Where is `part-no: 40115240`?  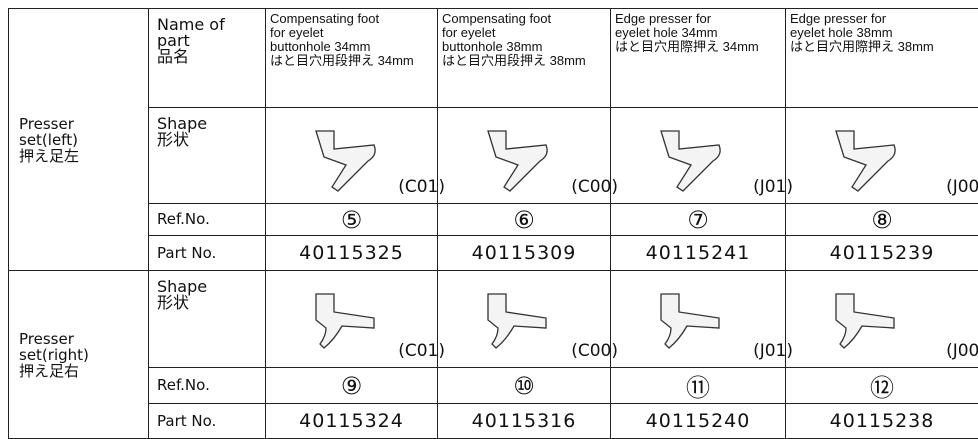 part-no: 40115240 is located at coordinates (698, 421).